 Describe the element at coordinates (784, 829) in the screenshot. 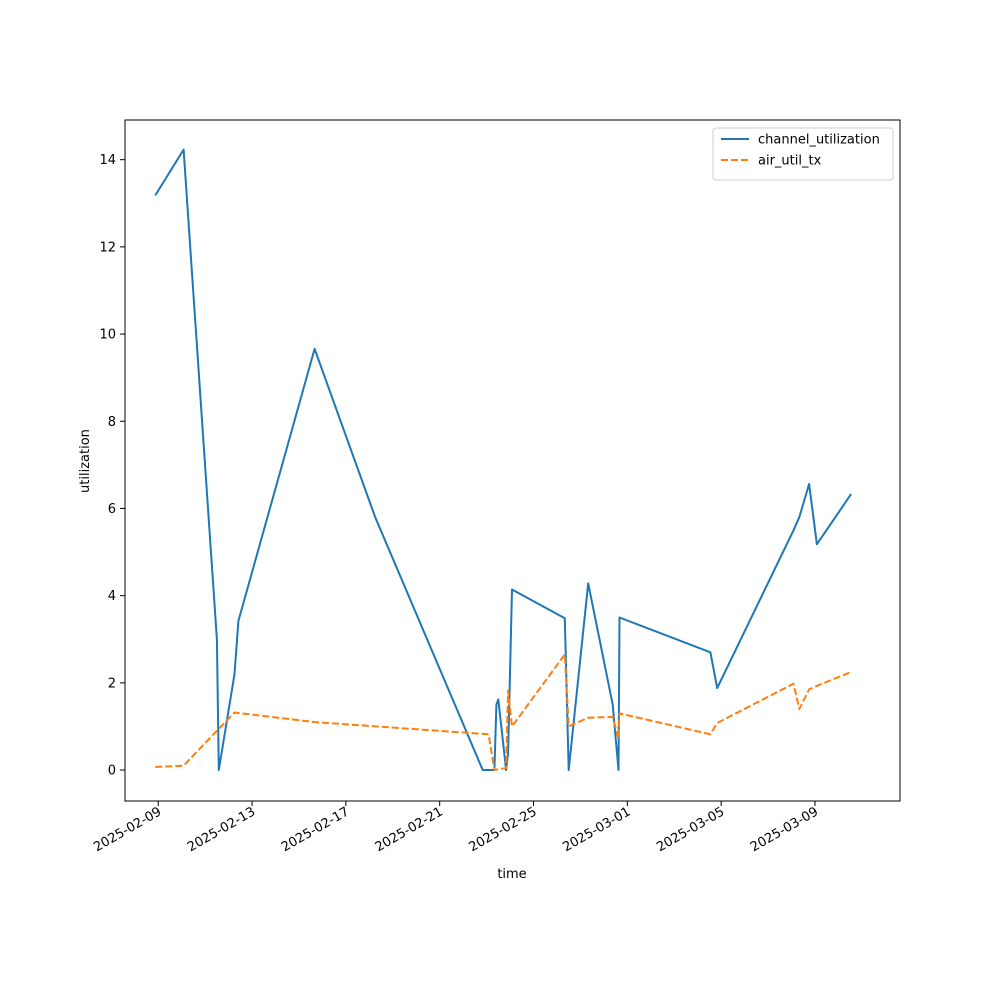

I see `x-tick-label: 2025-03-09` at that location.